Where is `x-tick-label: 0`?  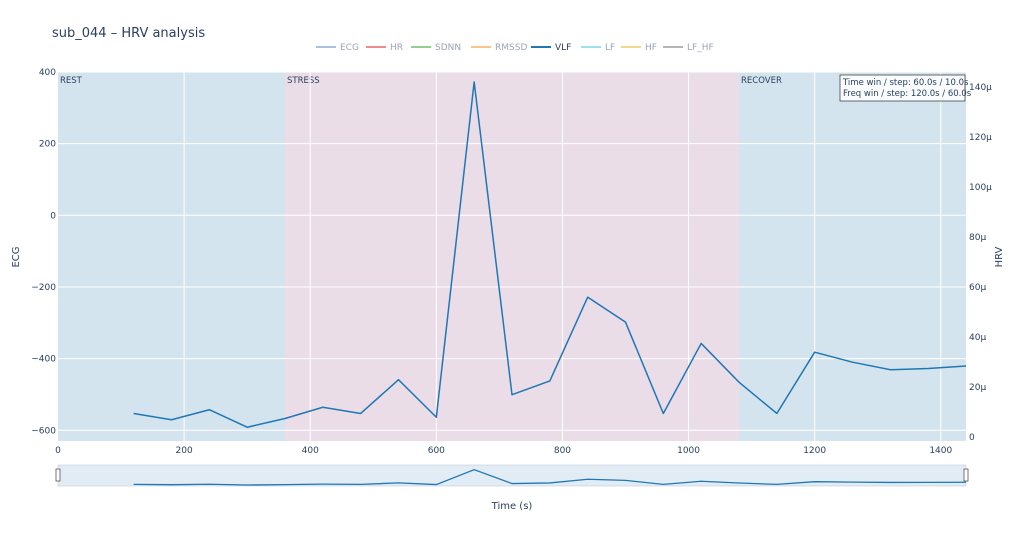
x-tick-label: 0 is located at coordinates (58, 451).